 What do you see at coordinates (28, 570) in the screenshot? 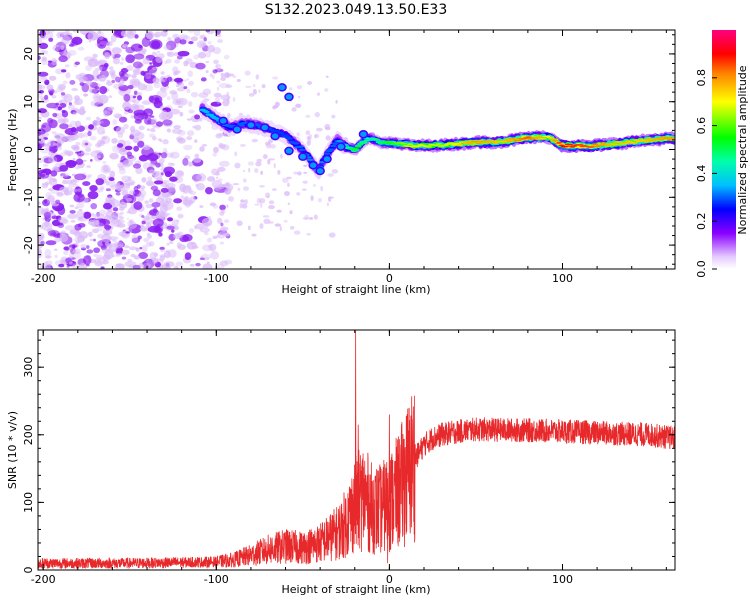
I see `y-tick-label: 0` at bounding box center [28, 570].